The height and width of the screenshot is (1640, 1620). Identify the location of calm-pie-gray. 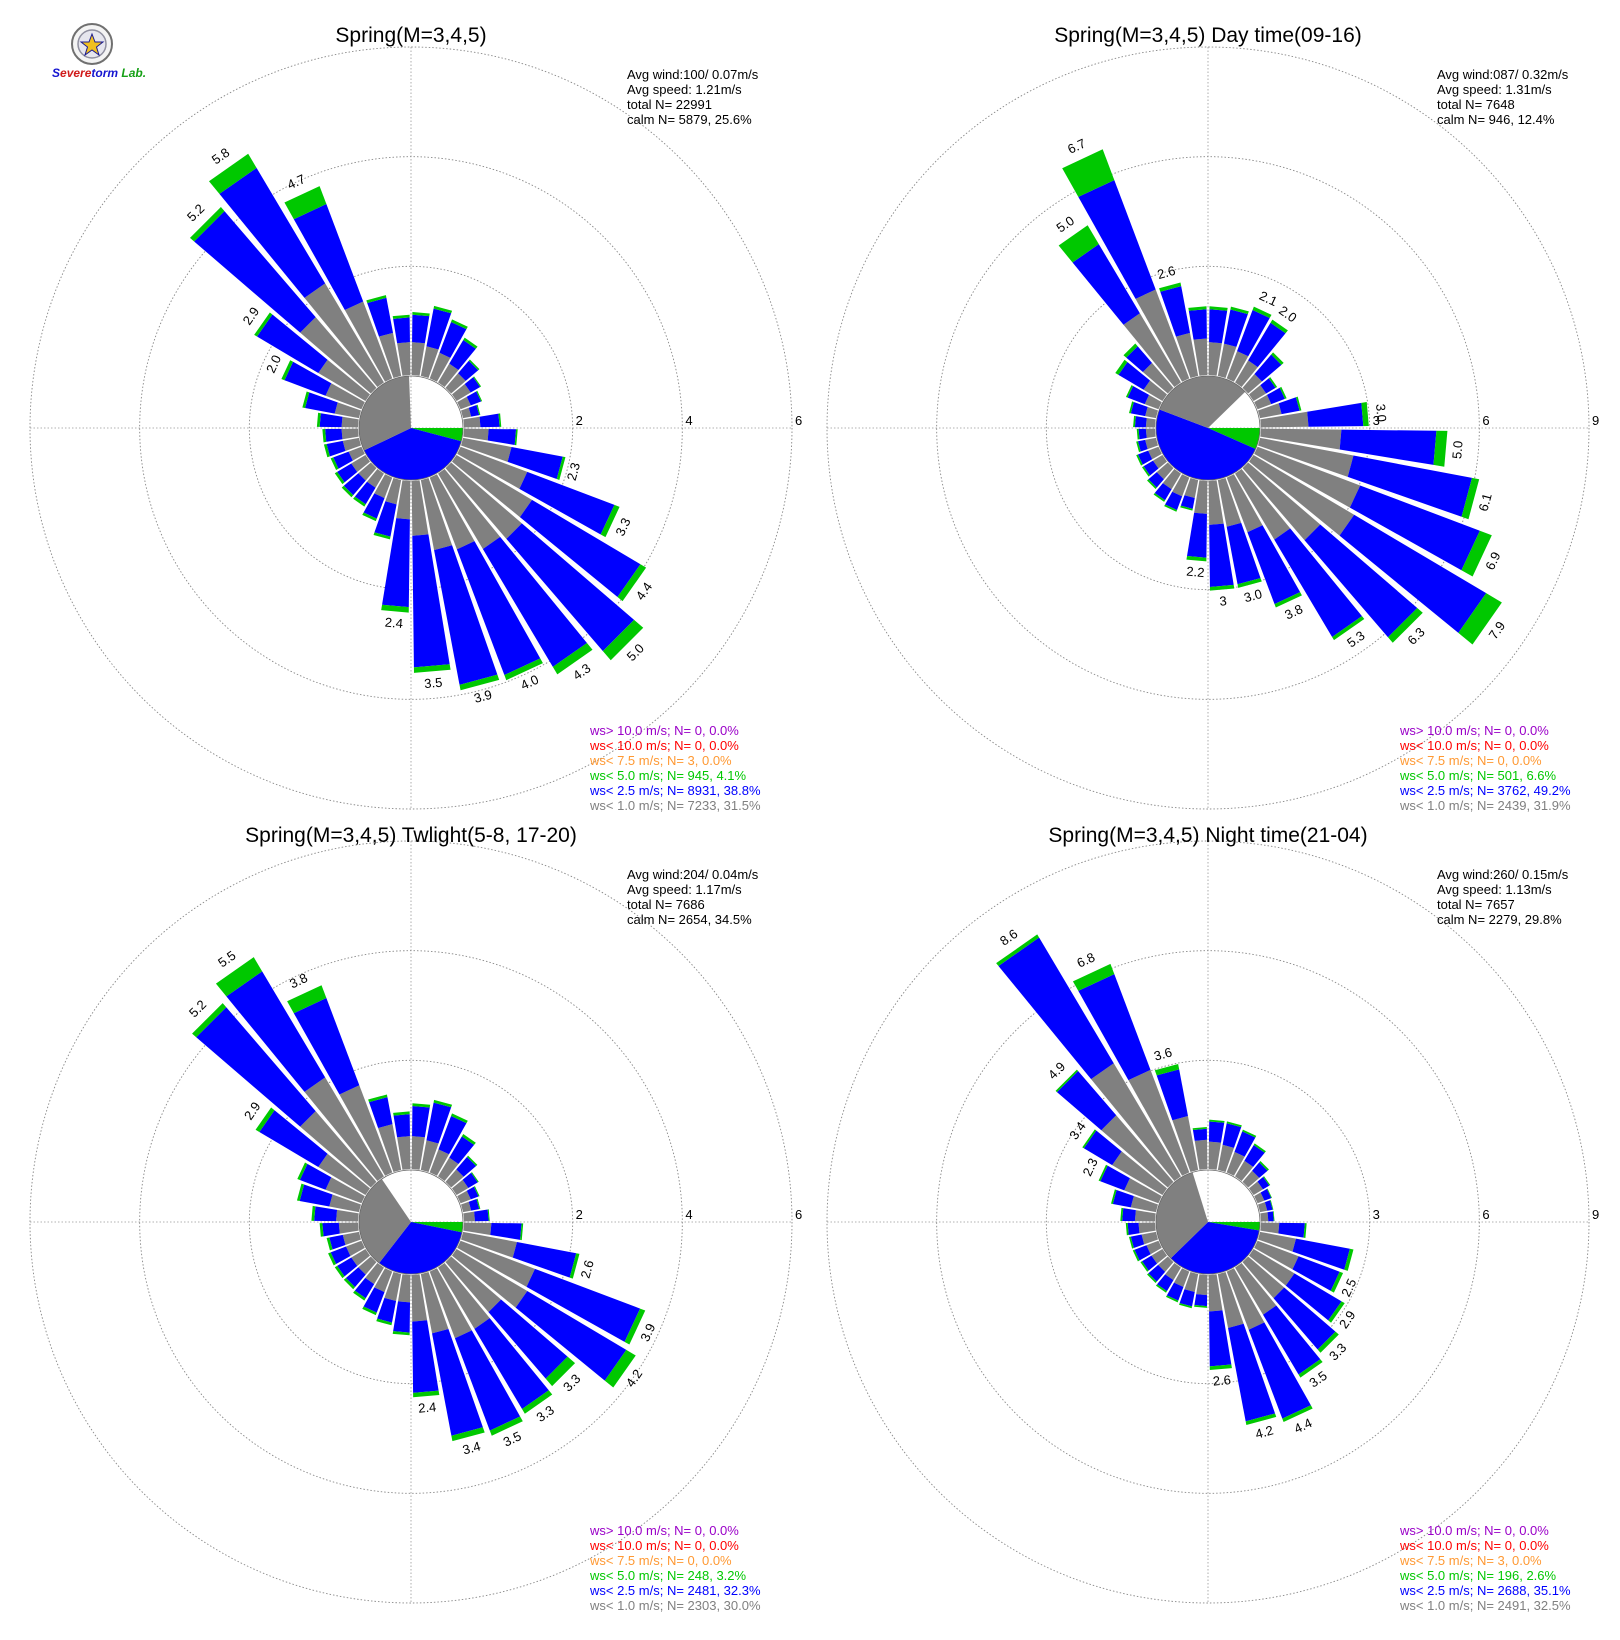
(385, 413).